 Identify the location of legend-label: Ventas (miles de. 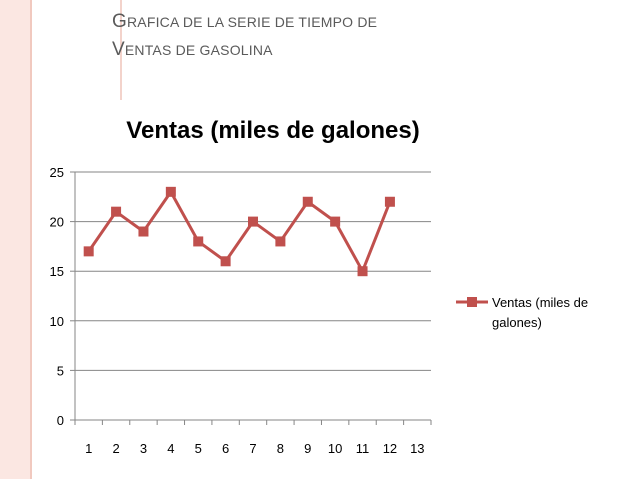
(540, 302).